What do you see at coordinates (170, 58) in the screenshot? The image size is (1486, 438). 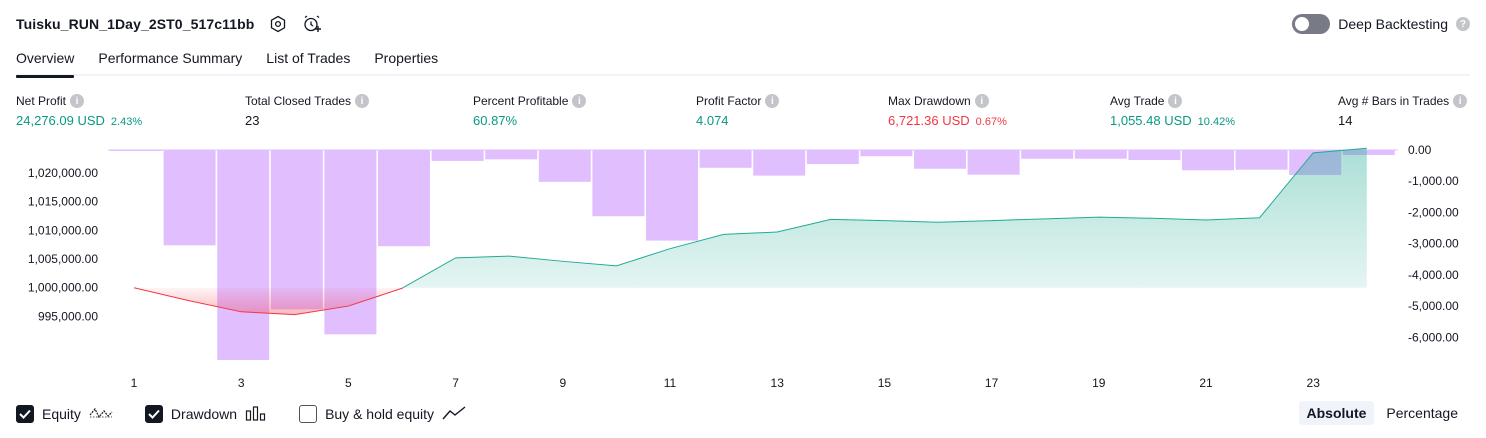 I see `tab-performance-summary: Performance Summary` at bounding box center [170, 58].